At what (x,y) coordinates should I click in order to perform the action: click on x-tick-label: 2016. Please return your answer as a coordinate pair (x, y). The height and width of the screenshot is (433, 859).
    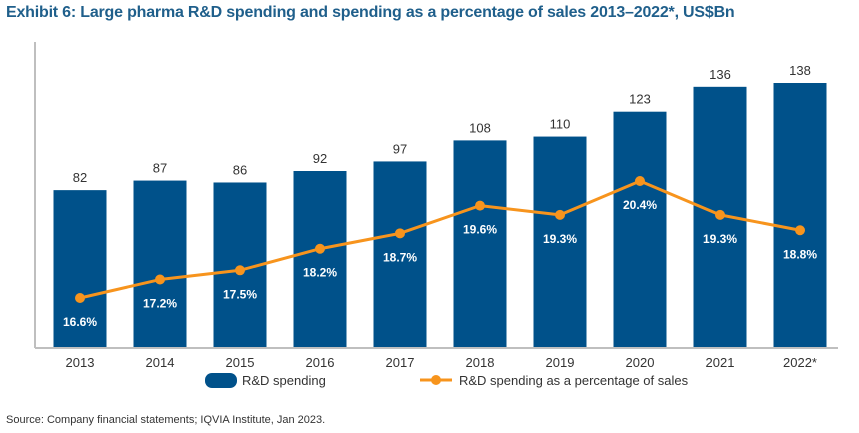
    Looking at the image, I should click on (320, 362).